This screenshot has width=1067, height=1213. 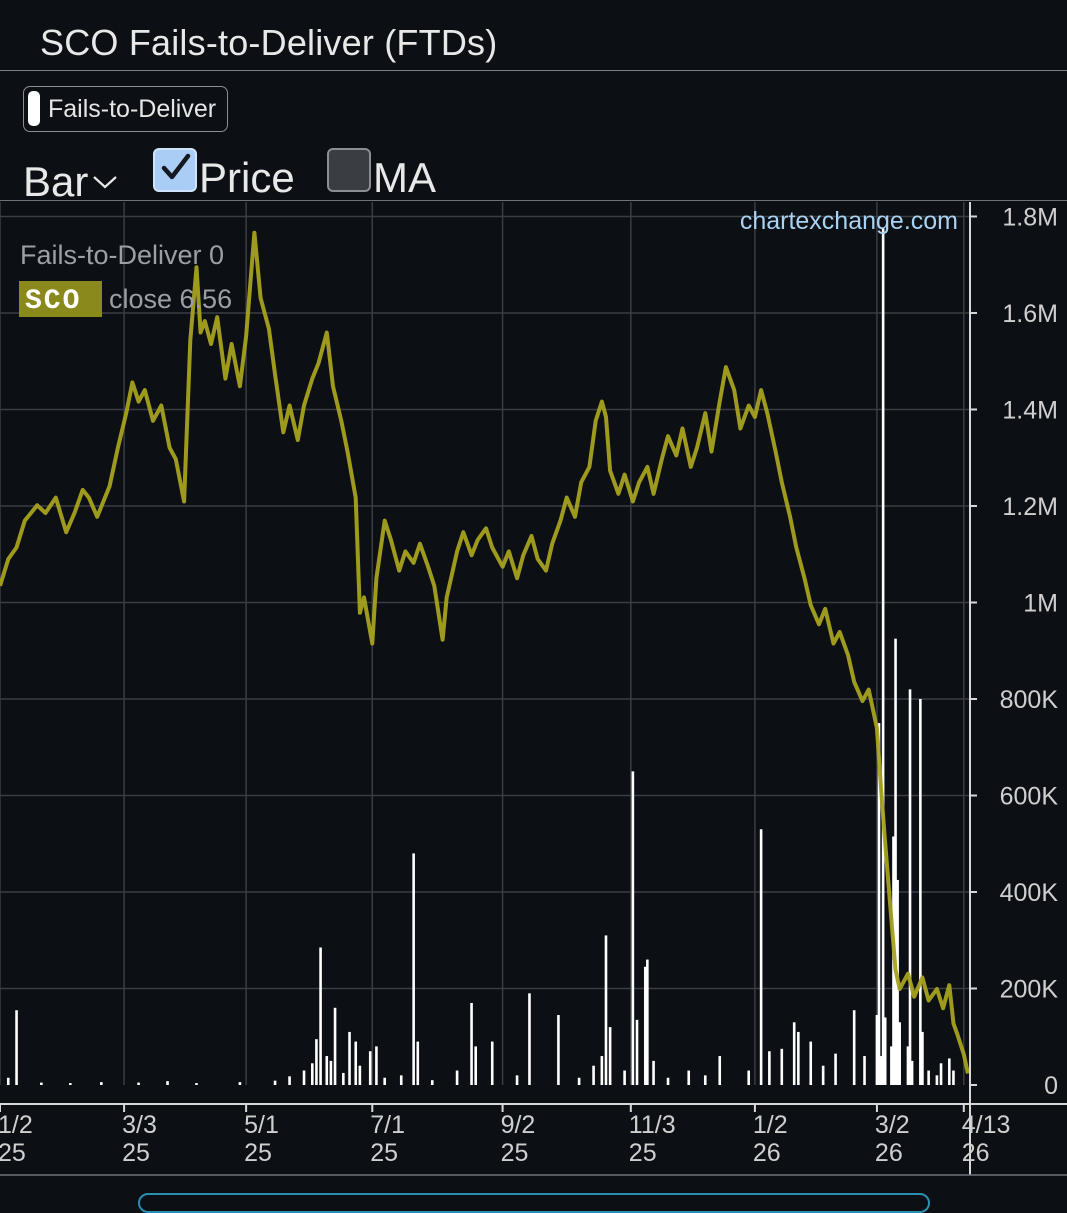 What do you see at coordinates (1029, 700) in the screenshot?
I see `y-tick-label: 800K` at bounding box center [1029, 700].